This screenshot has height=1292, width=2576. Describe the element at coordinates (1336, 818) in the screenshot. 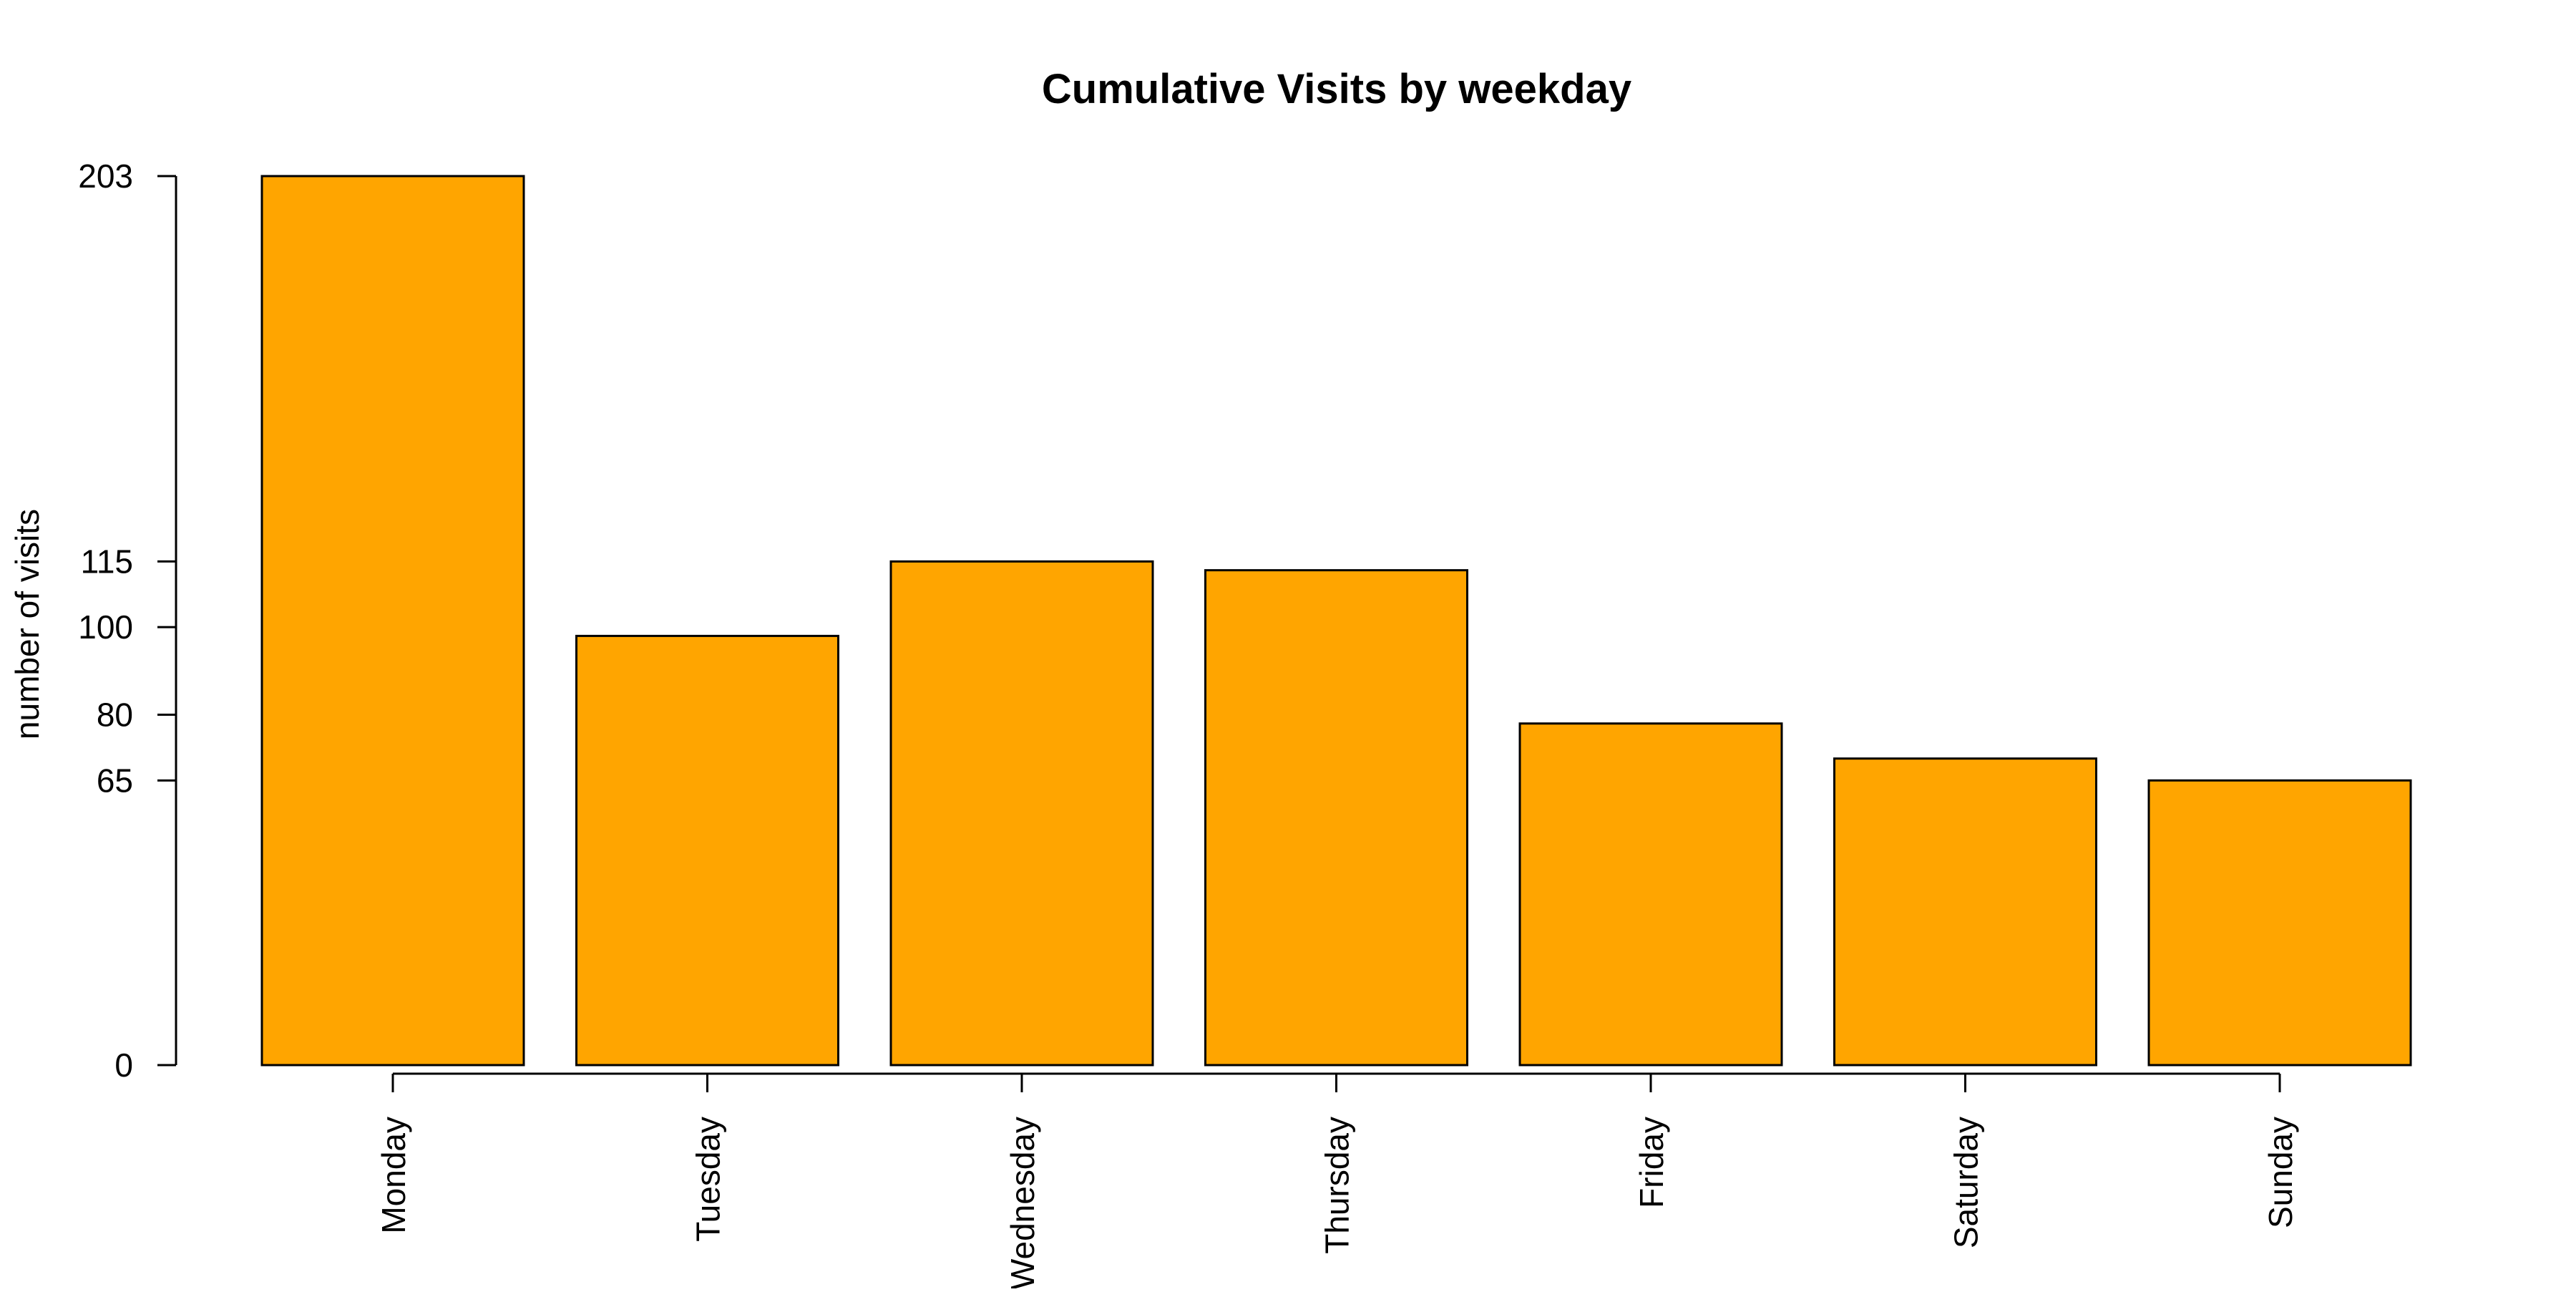

I see `bar-thursday` at that location.